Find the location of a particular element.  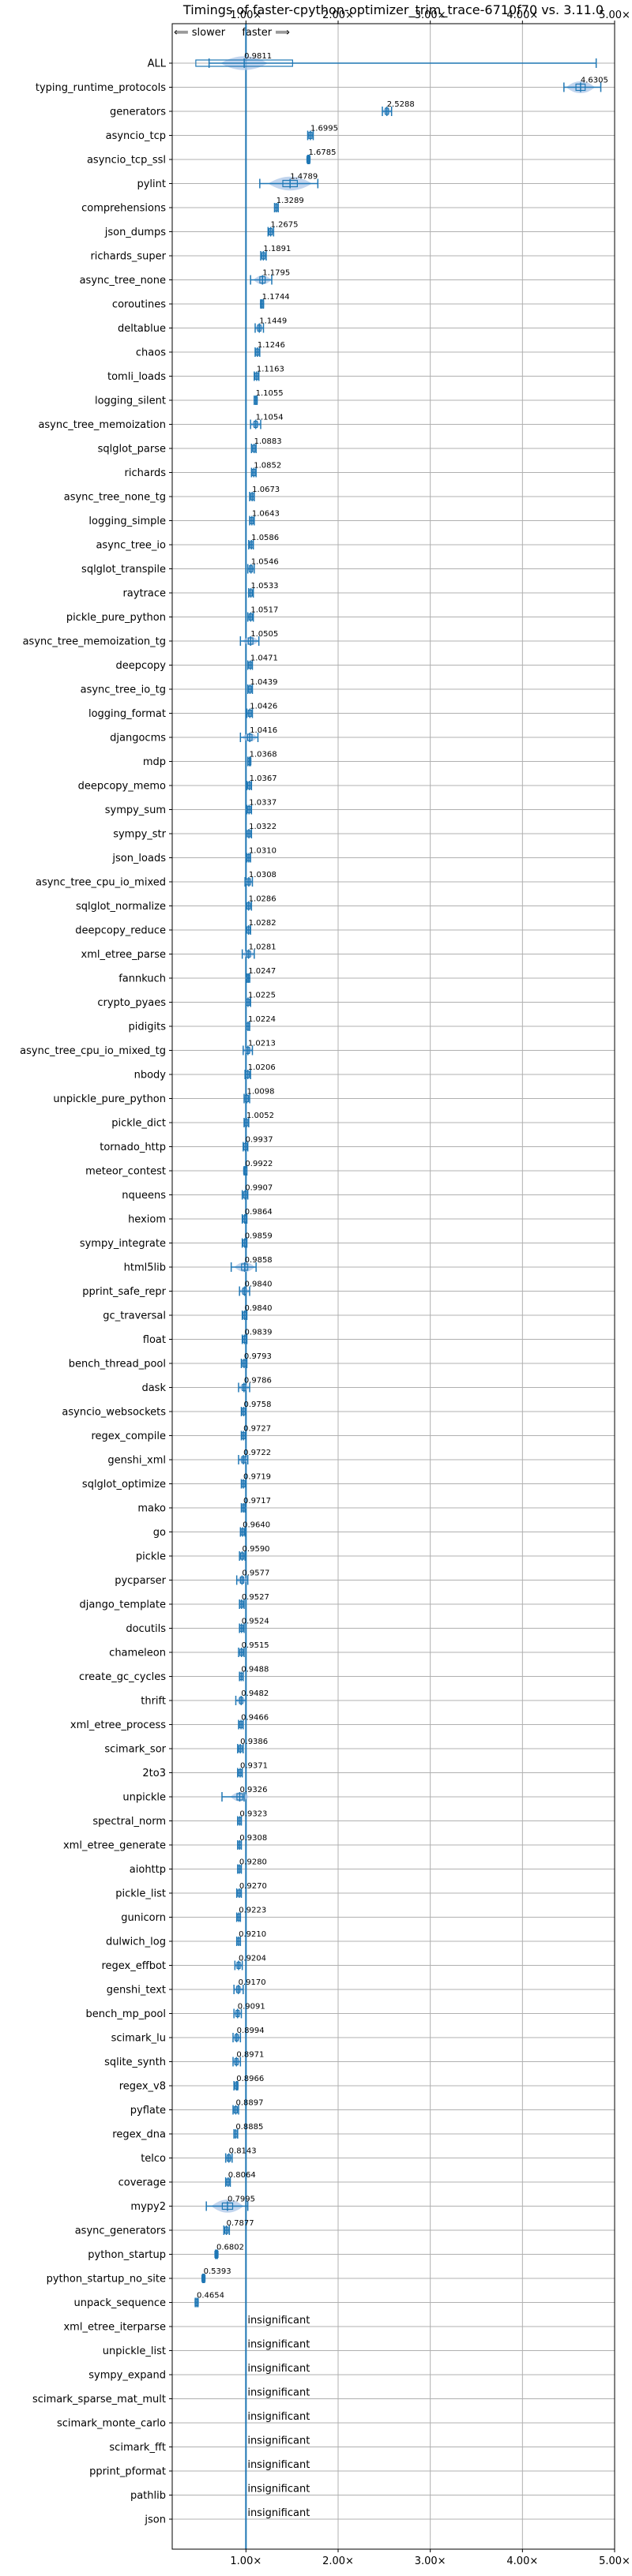

value-label: 1.0426 is located at coordinates (264, 707).